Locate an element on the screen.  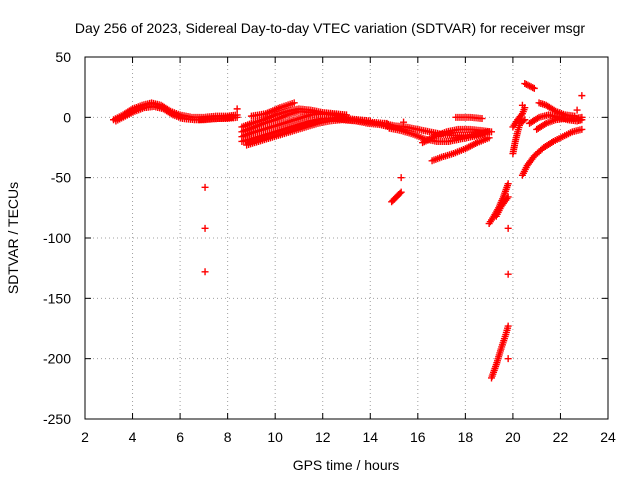
x-tick-label: 24 is located at coordinates (608, 437).